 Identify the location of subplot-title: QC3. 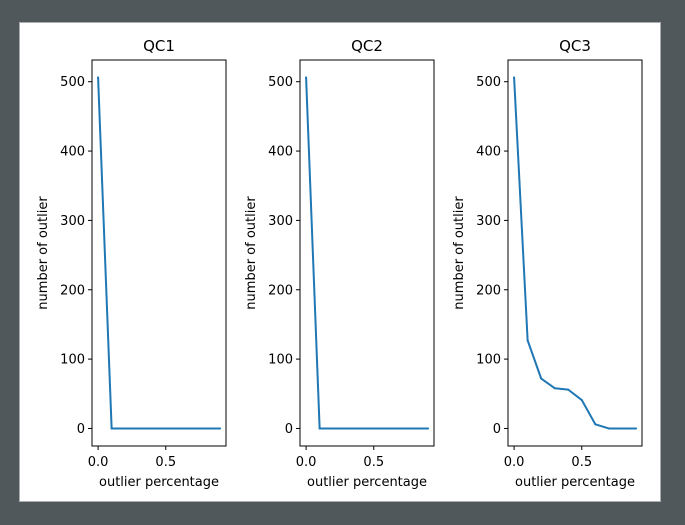
(575, 46).